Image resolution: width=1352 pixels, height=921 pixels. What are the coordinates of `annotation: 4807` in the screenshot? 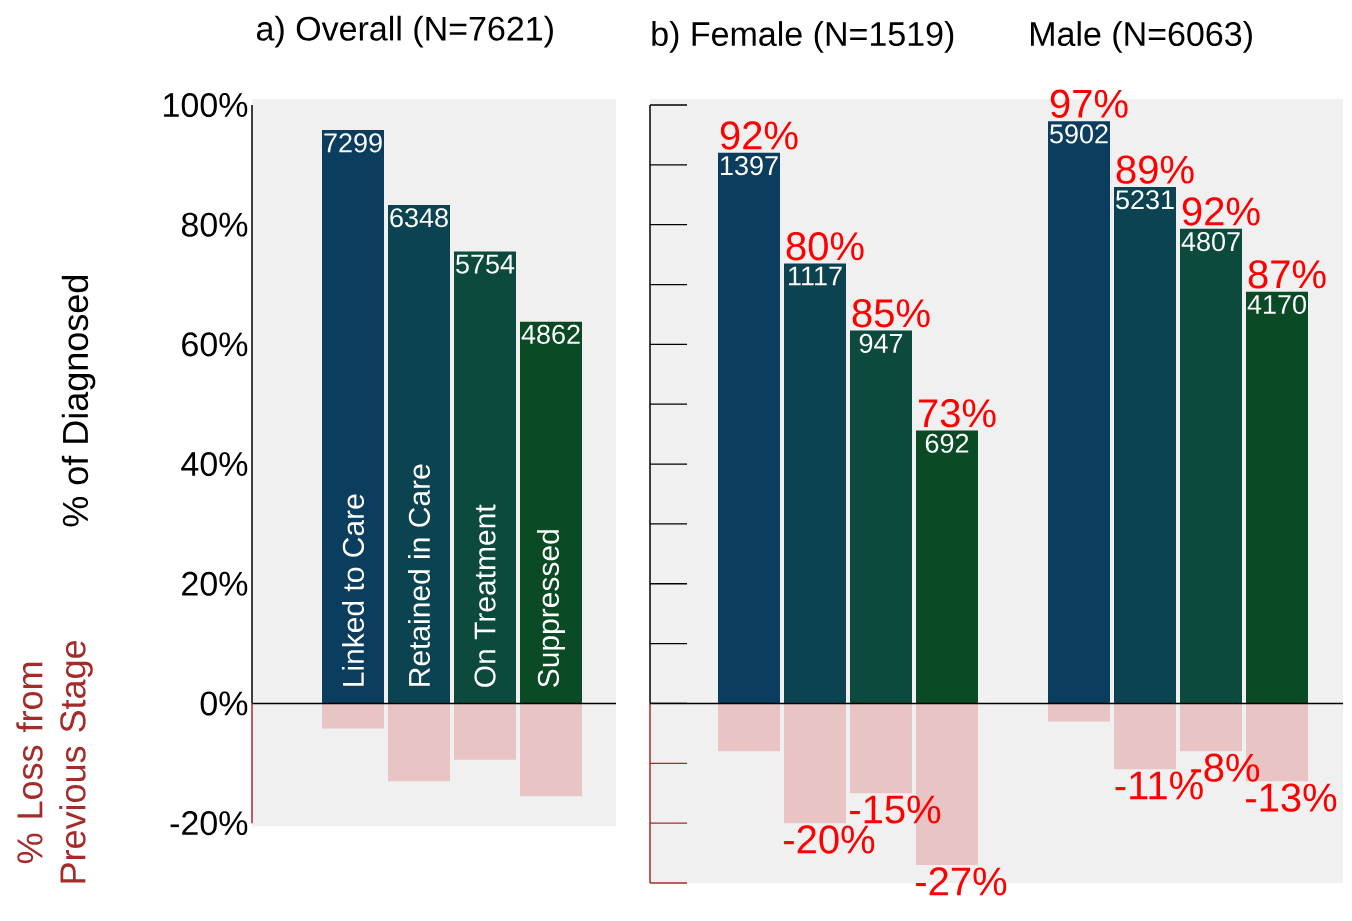 It's located at (1210, 242).